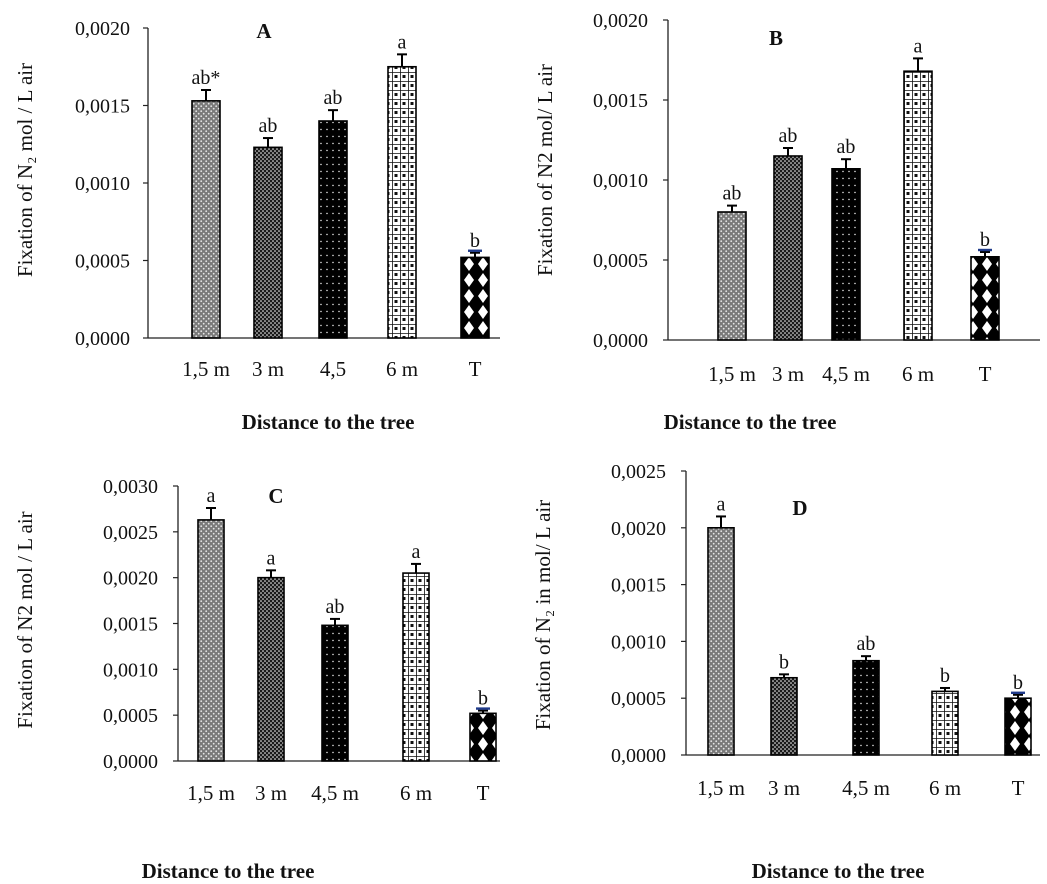  What do you see at coordinates (275, 496) in the screenshot?
I see `panel-label: C` at bounding box center [275, 496].